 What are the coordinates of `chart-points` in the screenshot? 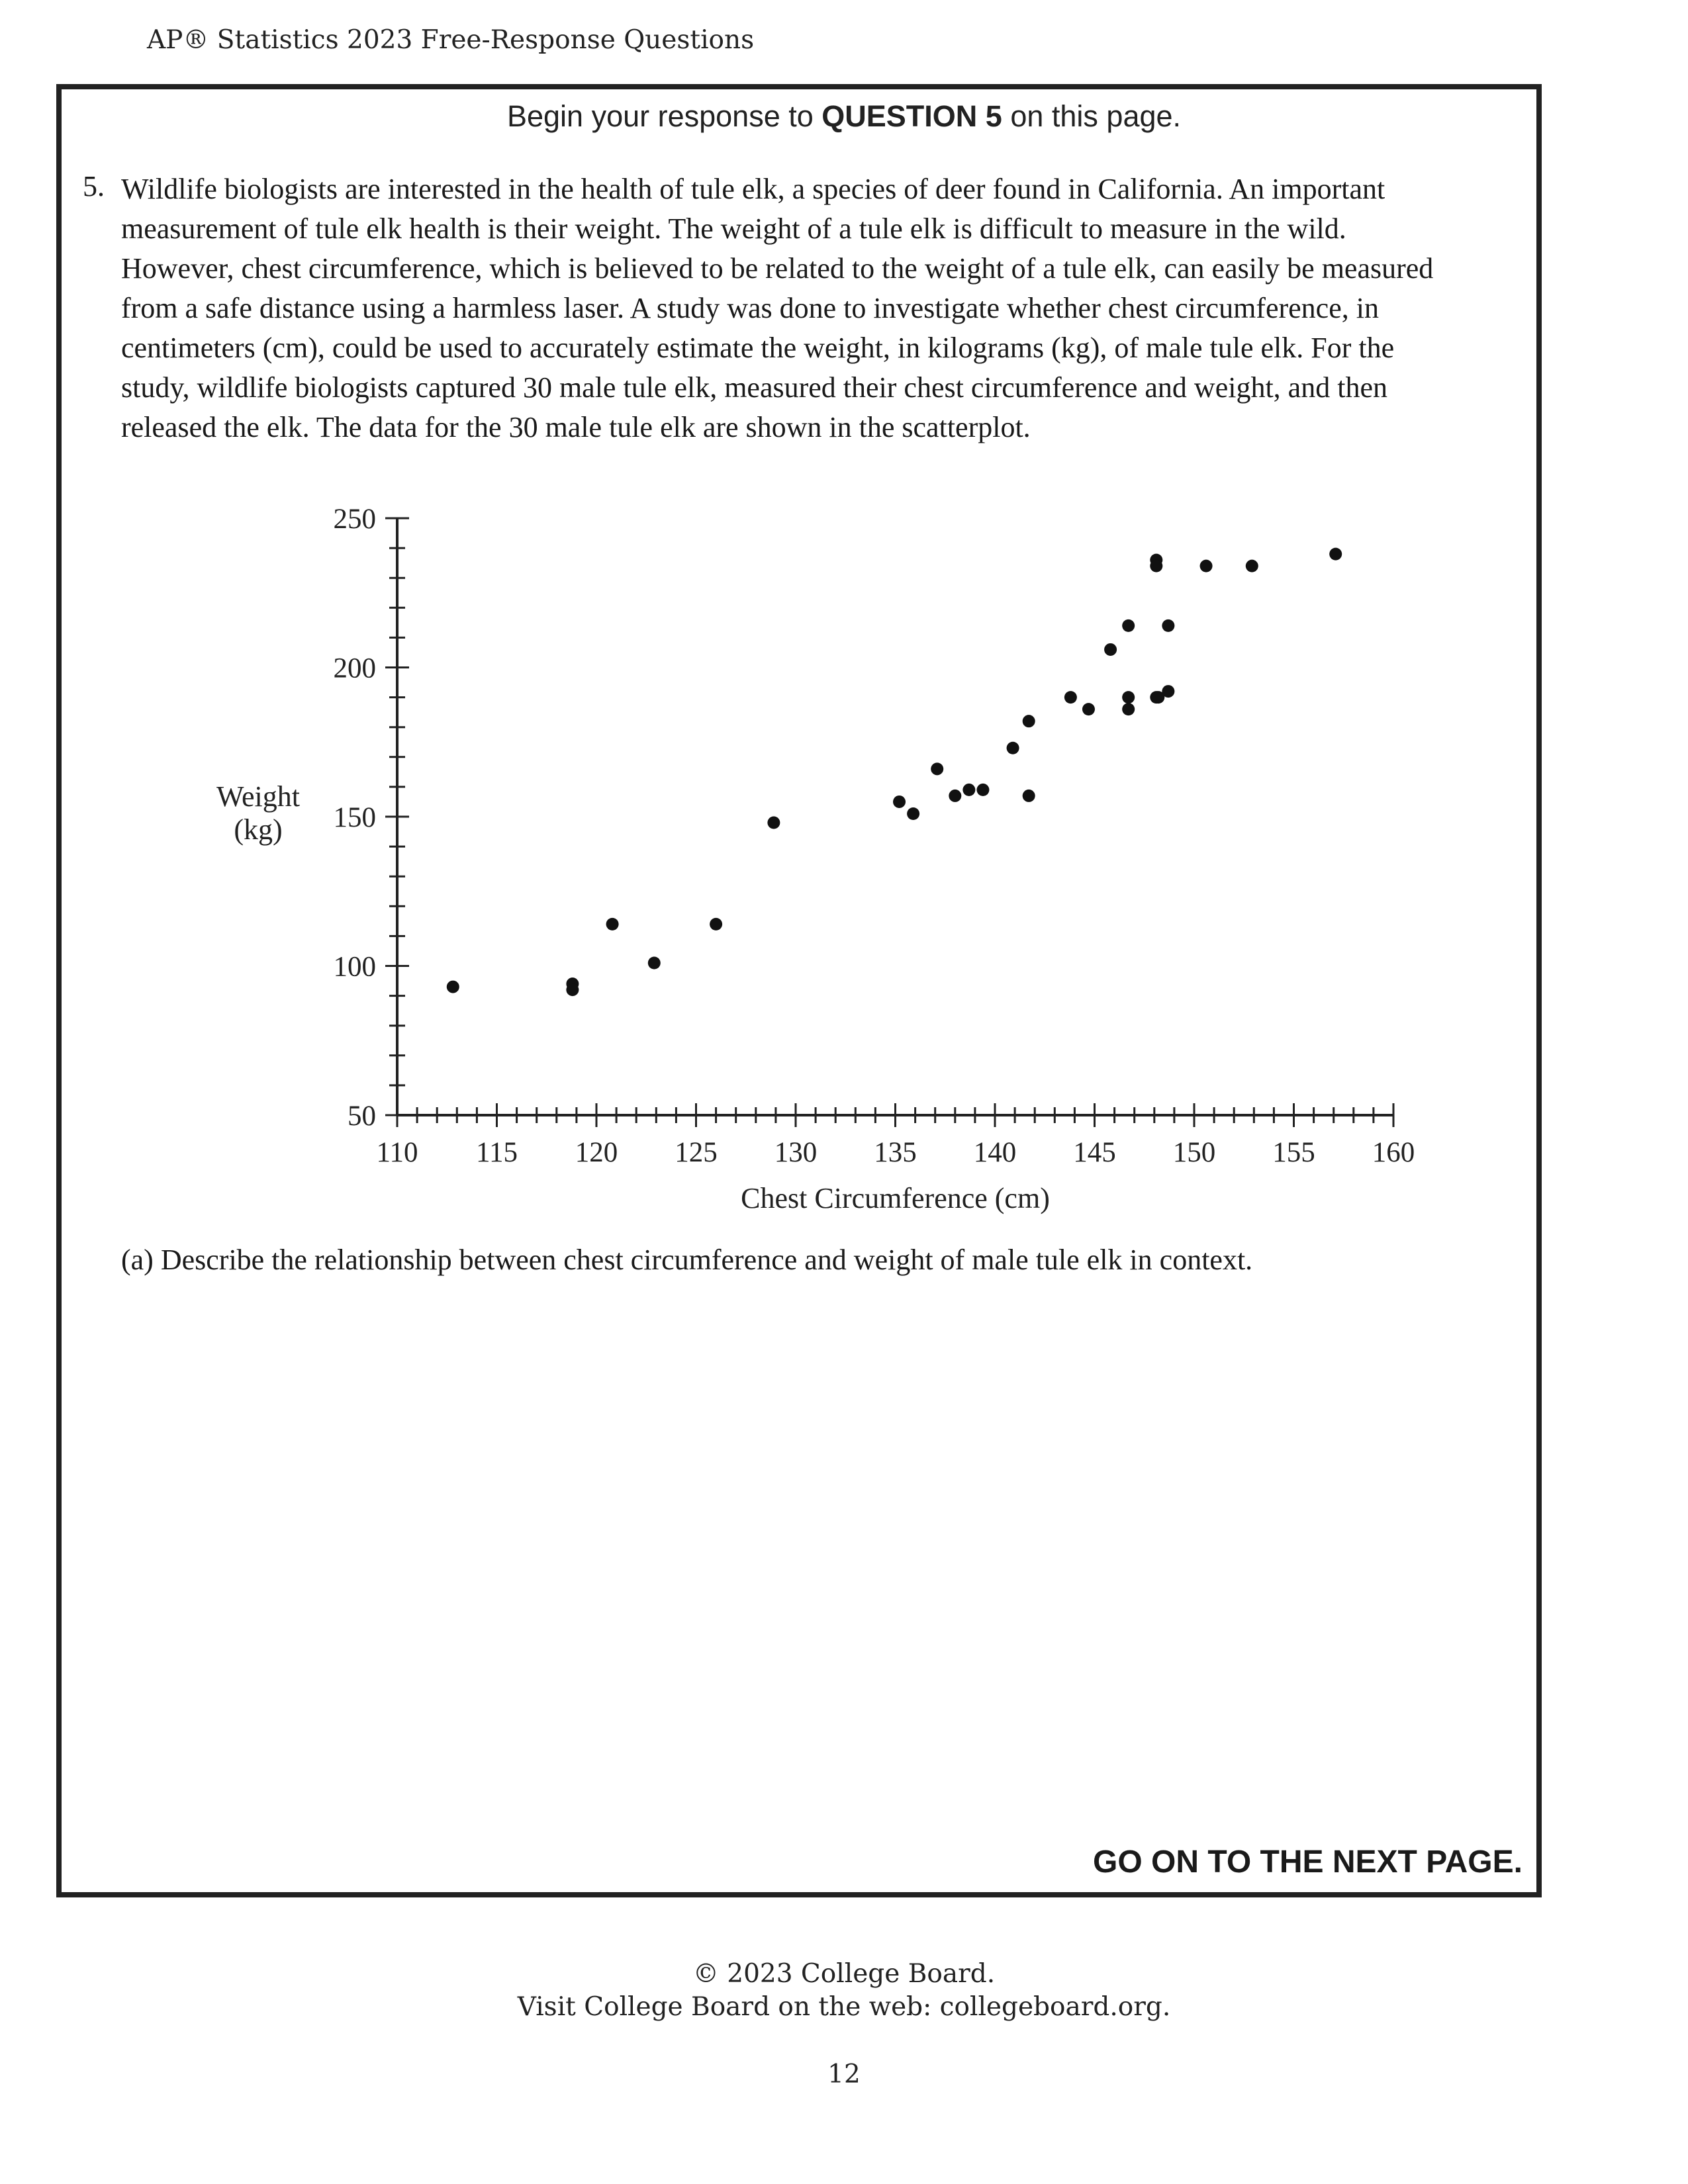 It's located at (894, 772).